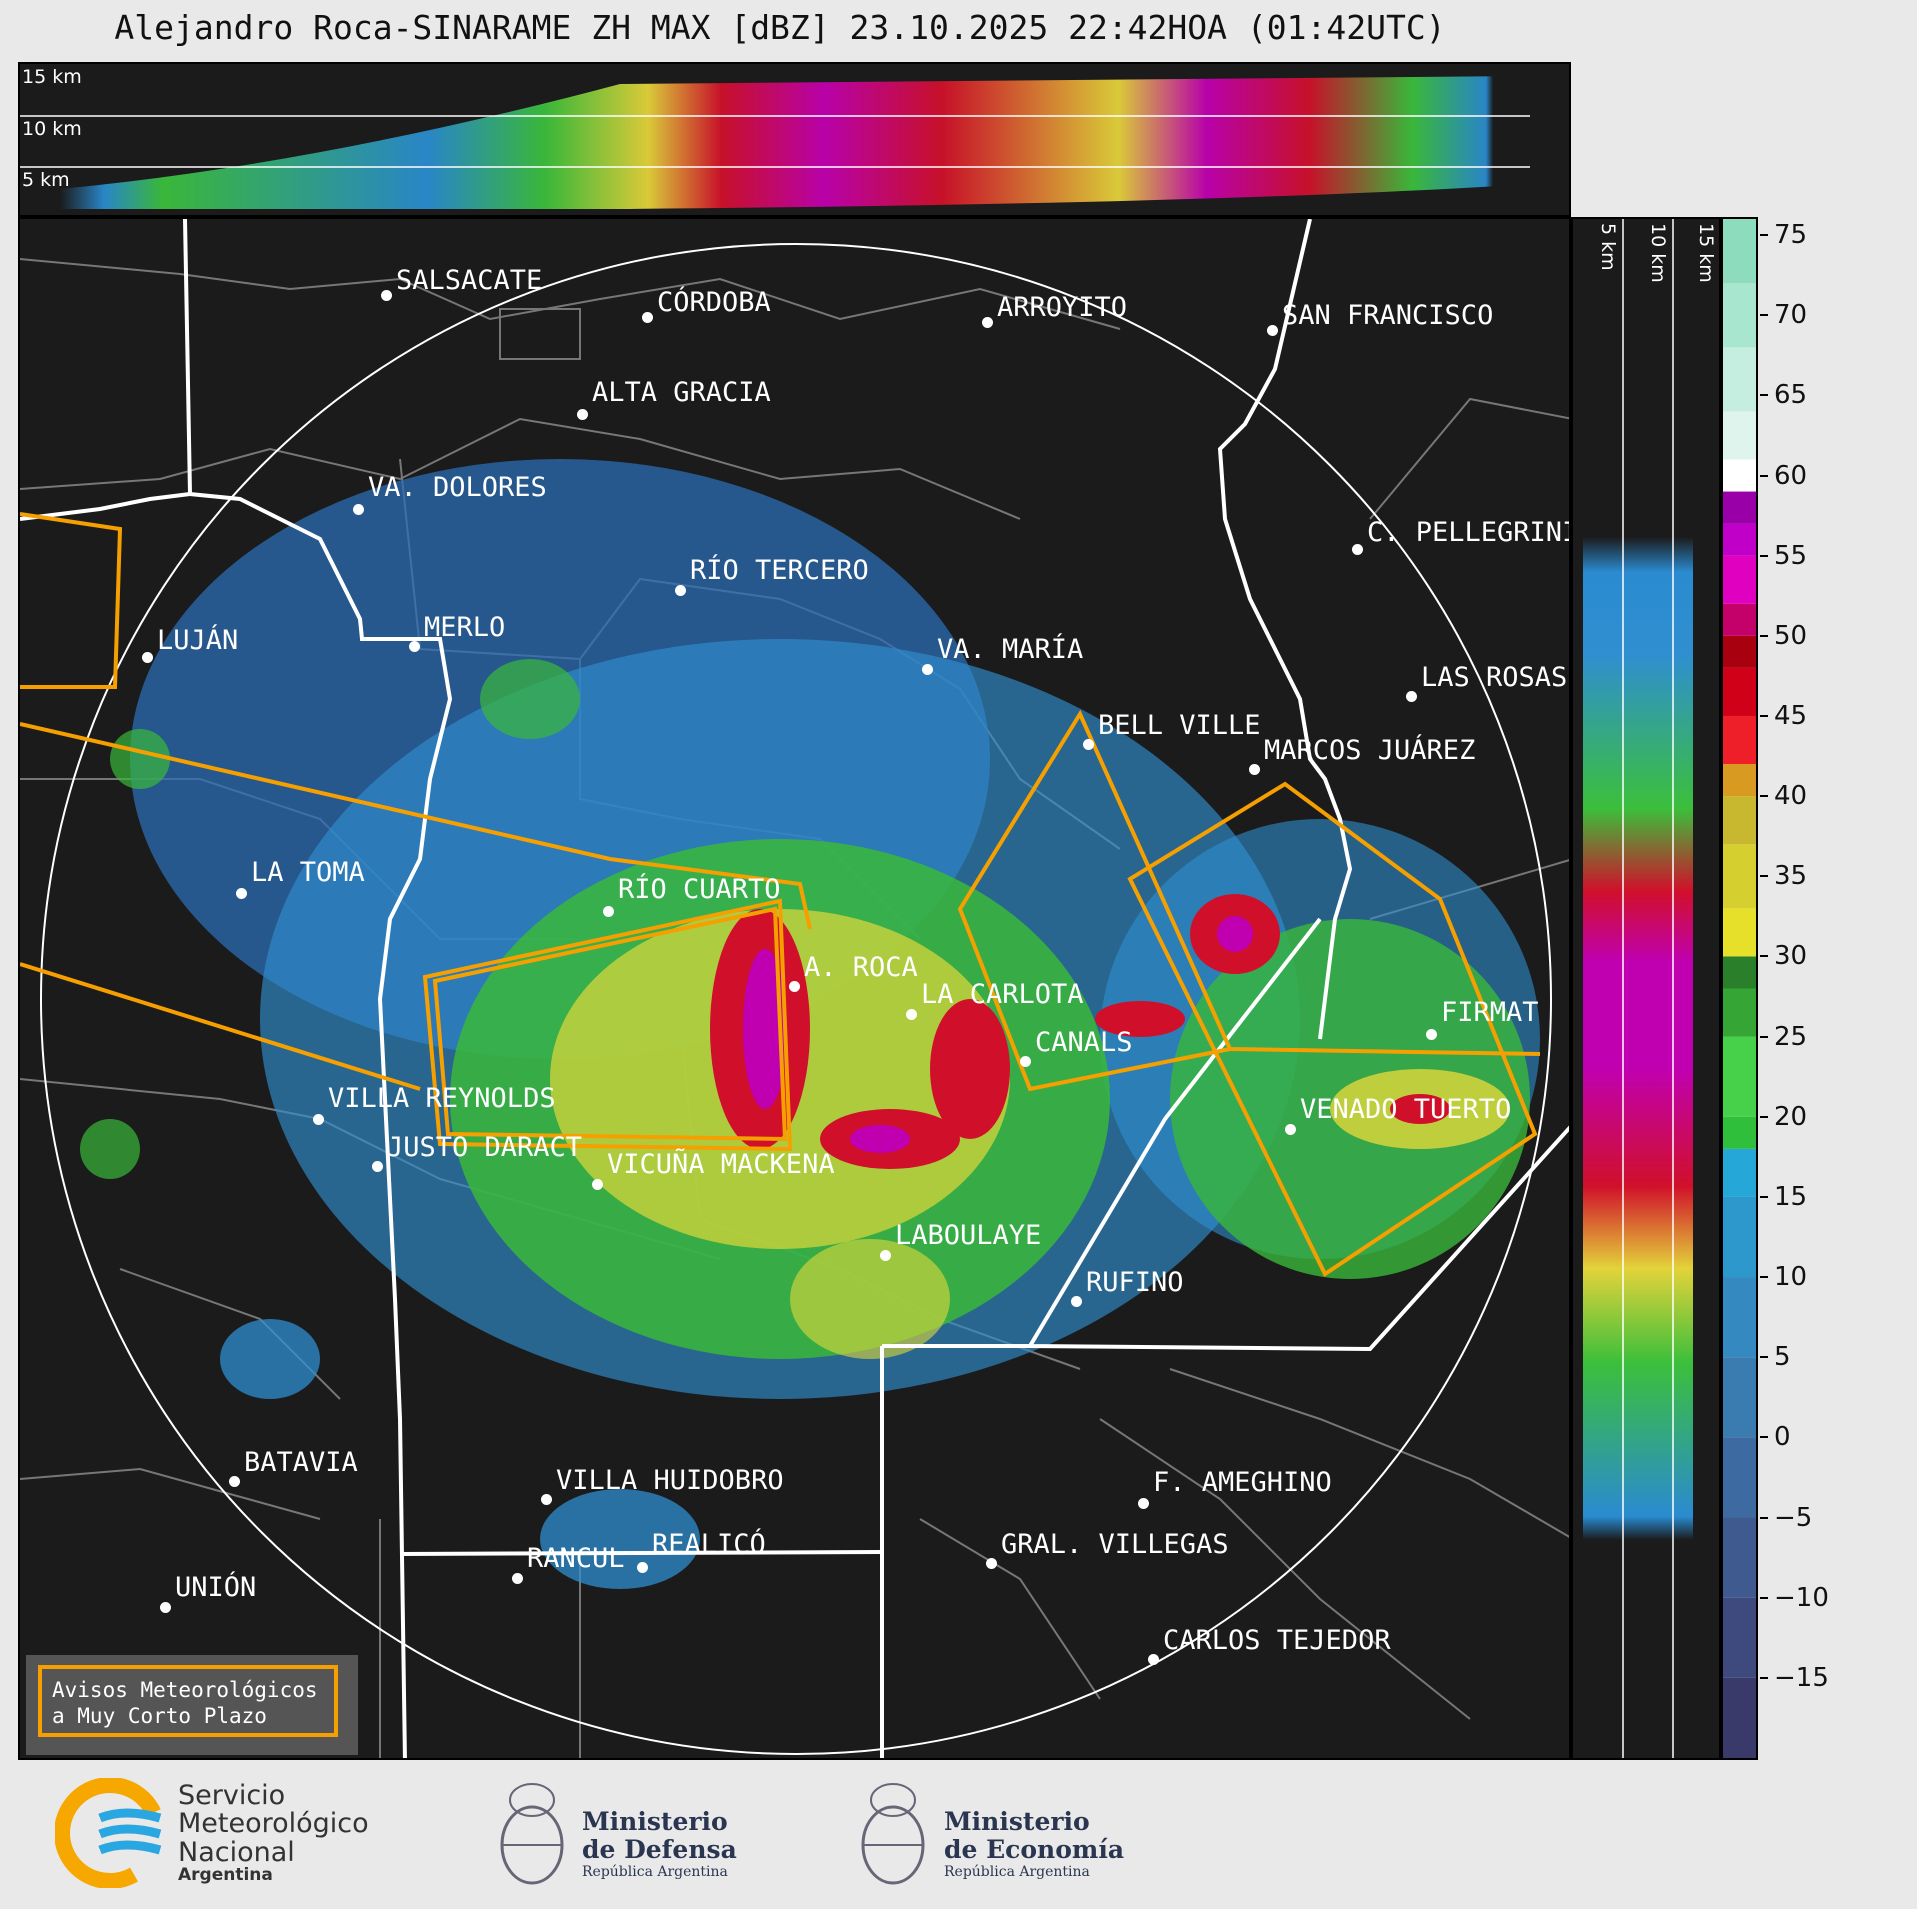  What do you see at coordinates (1406, 1109) in the screenshot?
I see `city-label: VENADO TUERTO` at bounding box center [1406, 1109].